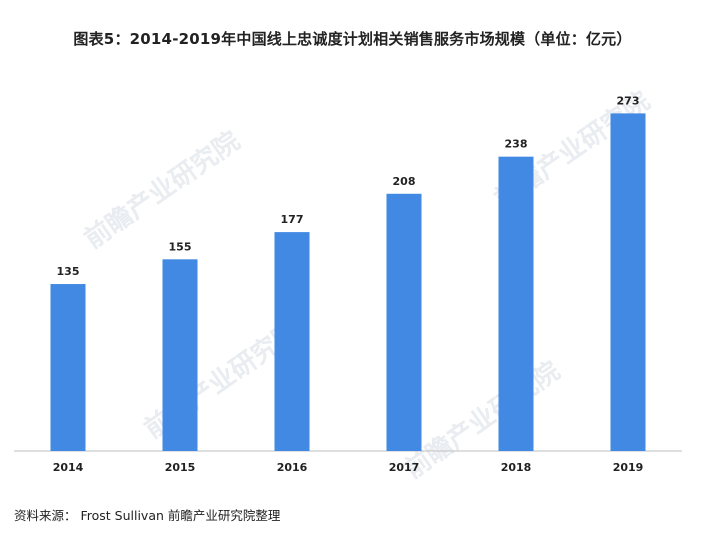  What do you see at coordinates (404, 467) in the screenshot?
I see `x-tick-label-2017: 2017` at bounding box center [404, 467].